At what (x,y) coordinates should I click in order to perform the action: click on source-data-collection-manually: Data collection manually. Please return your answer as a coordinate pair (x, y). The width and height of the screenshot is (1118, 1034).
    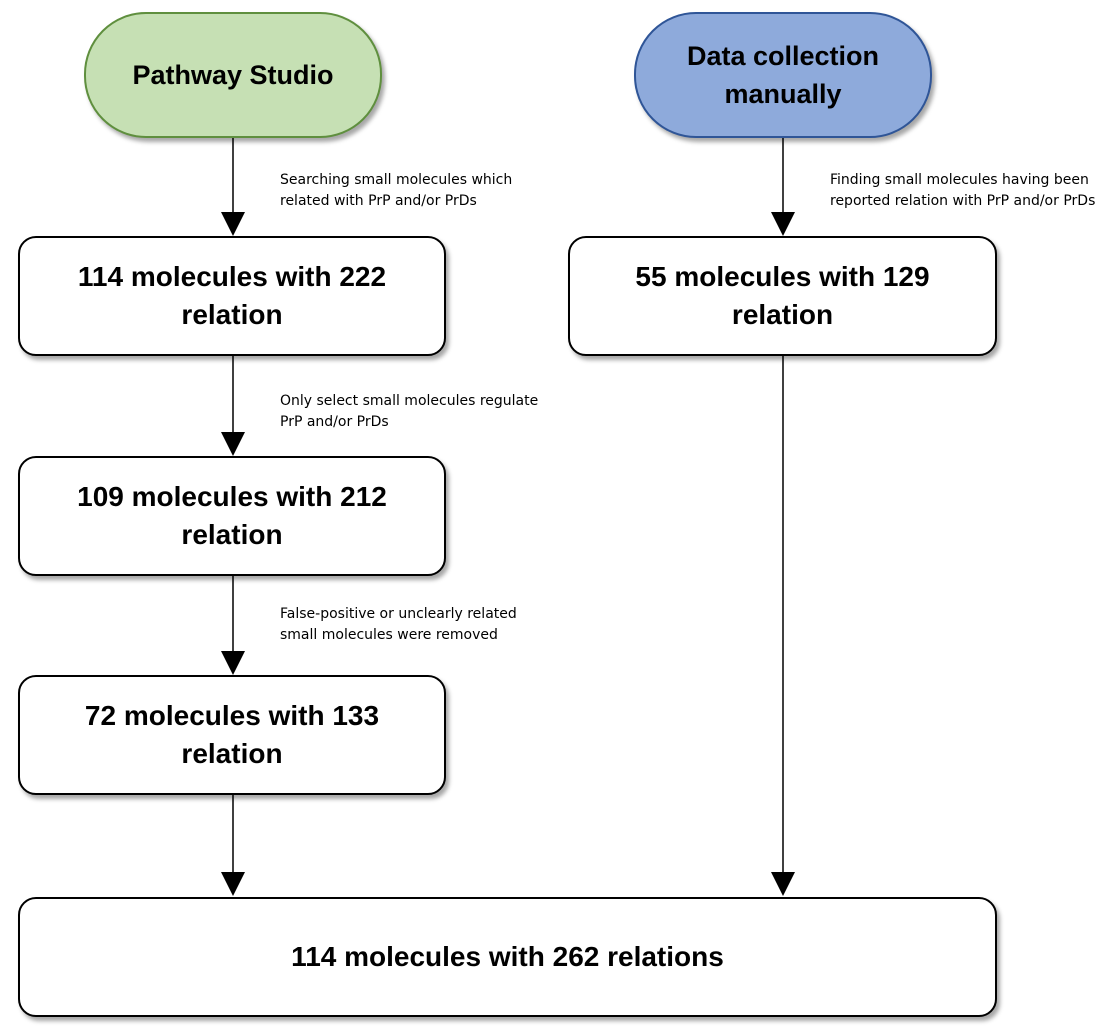
    Looking at the image, I should click on (783, 75).